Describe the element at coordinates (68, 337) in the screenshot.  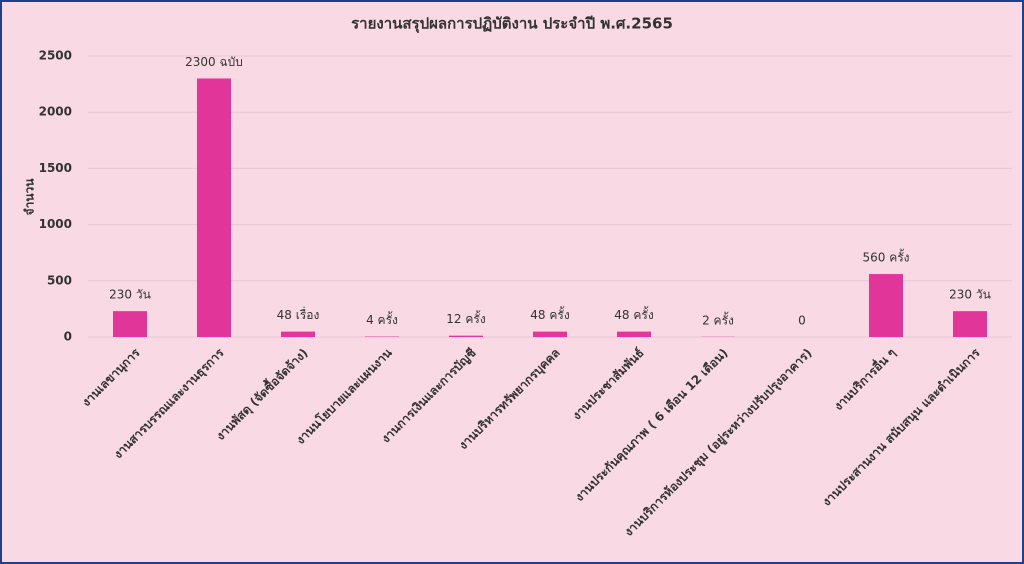
I see `y-tick-label: 0` at that location.